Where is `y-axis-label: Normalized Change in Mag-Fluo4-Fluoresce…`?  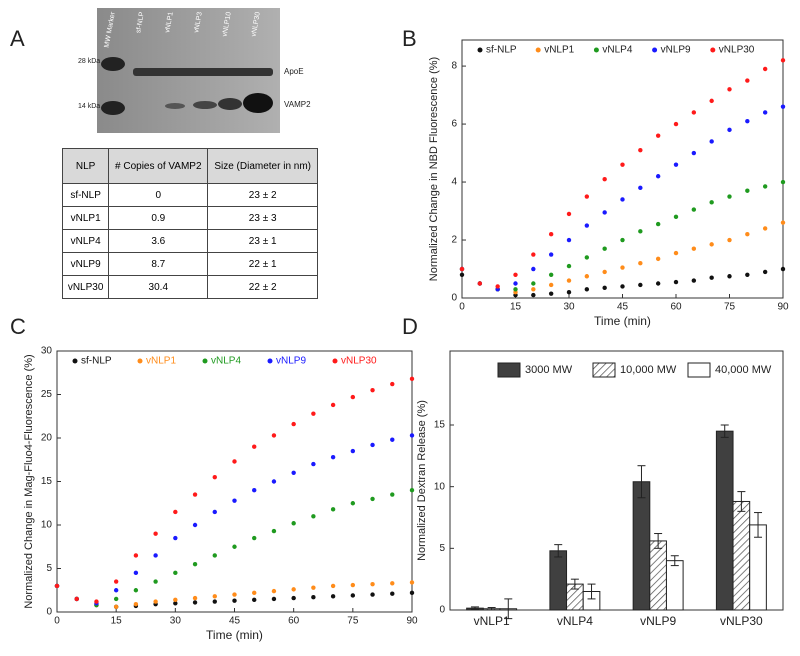 y-axis-label: Normalized Change in Mag-Fluo4-Fluoresce… is located at coordinates (29, 481).